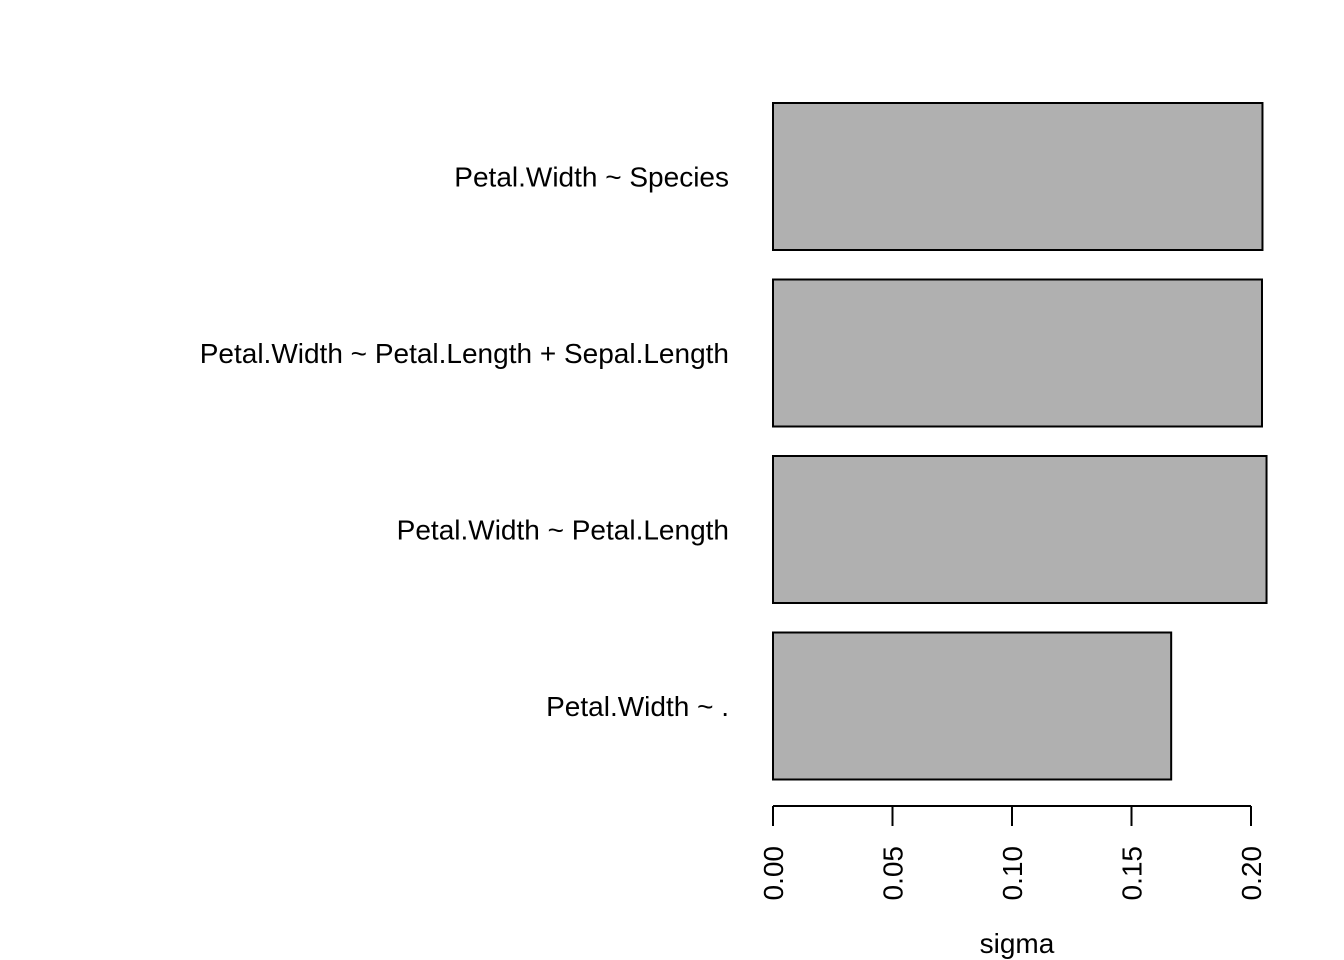 The width and height of the screenshot is (1344, 960). Describe the element at coordinates (1017, 943) in the screenshot. I see `x-axis-title: sigma` at that location.